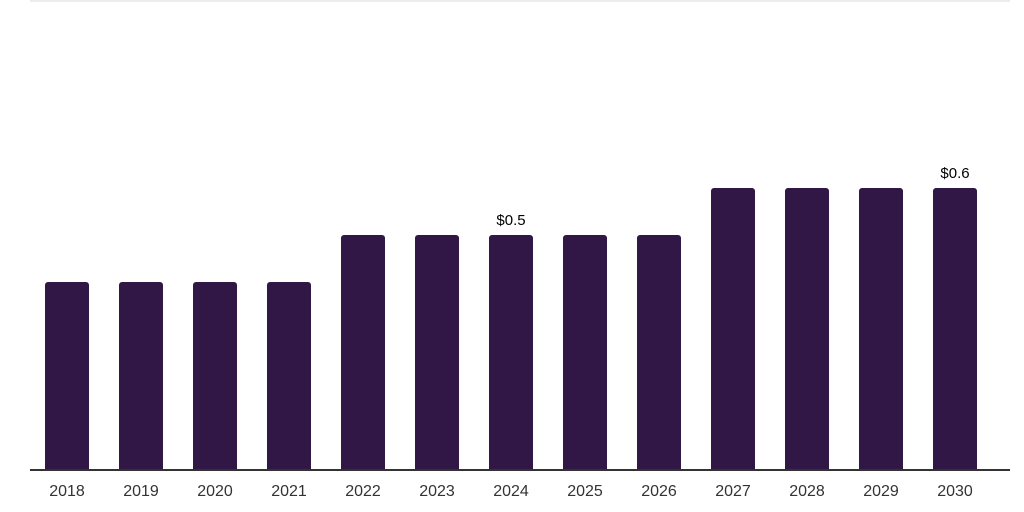  I want to click on bar-2020, so click(215, 376).